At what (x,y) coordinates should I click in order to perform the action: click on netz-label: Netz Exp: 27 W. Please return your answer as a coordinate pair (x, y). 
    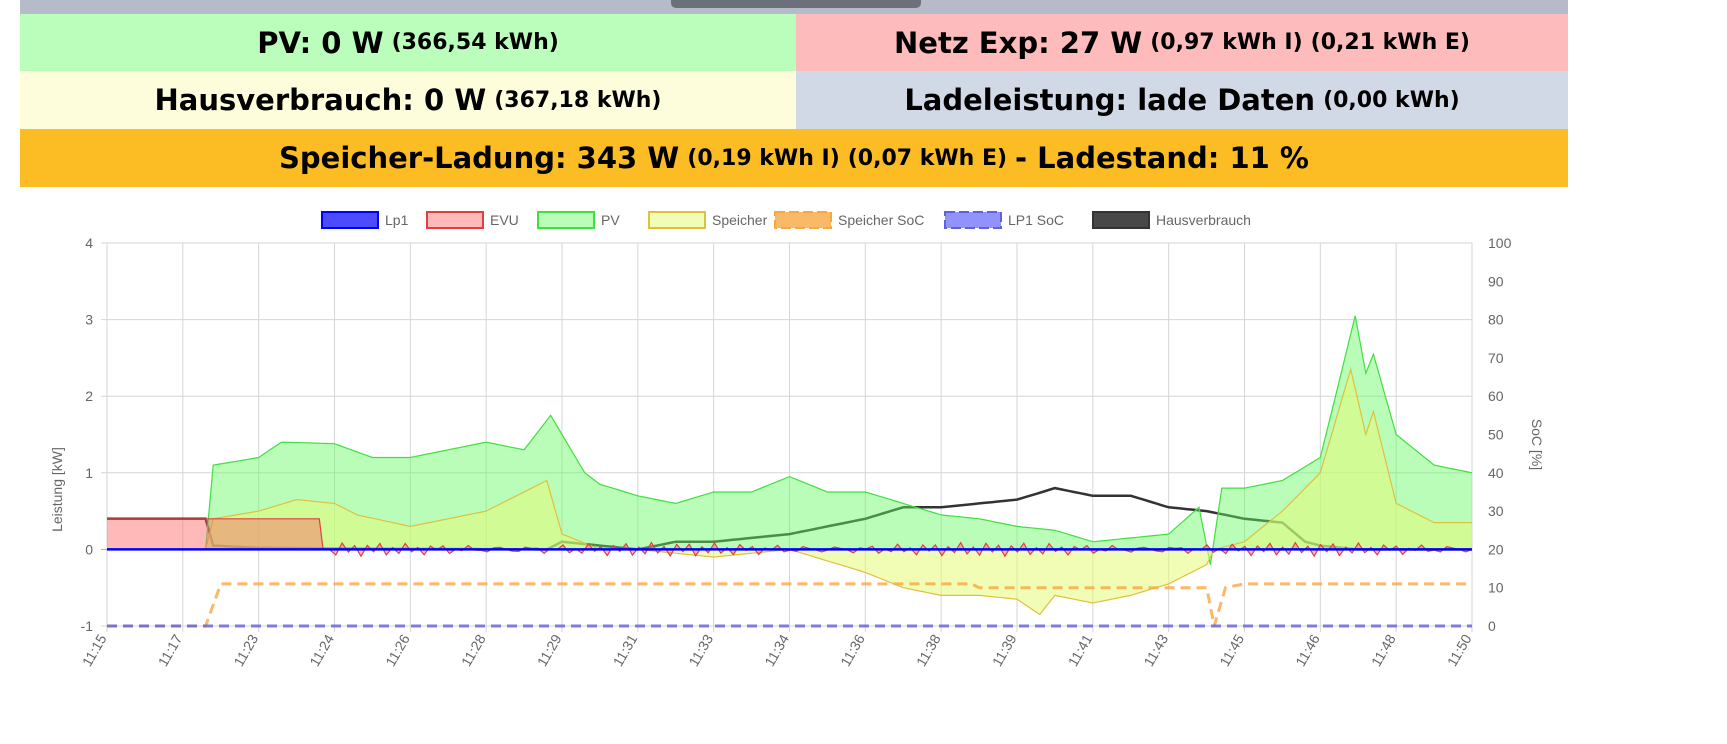
    Looking at the image, I should click on (1018, 42).